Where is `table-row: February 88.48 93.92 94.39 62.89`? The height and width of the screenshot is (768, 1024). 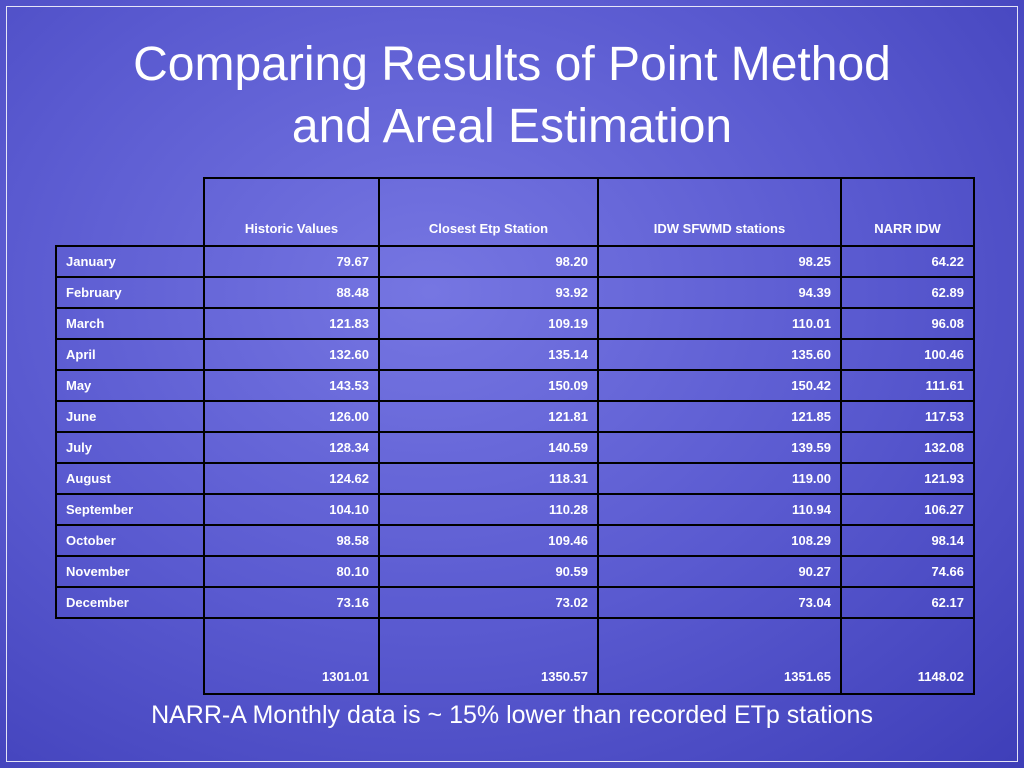
table-row: February 88.48 93.92 94.39 62.89 is located at coordinates (515, 292).